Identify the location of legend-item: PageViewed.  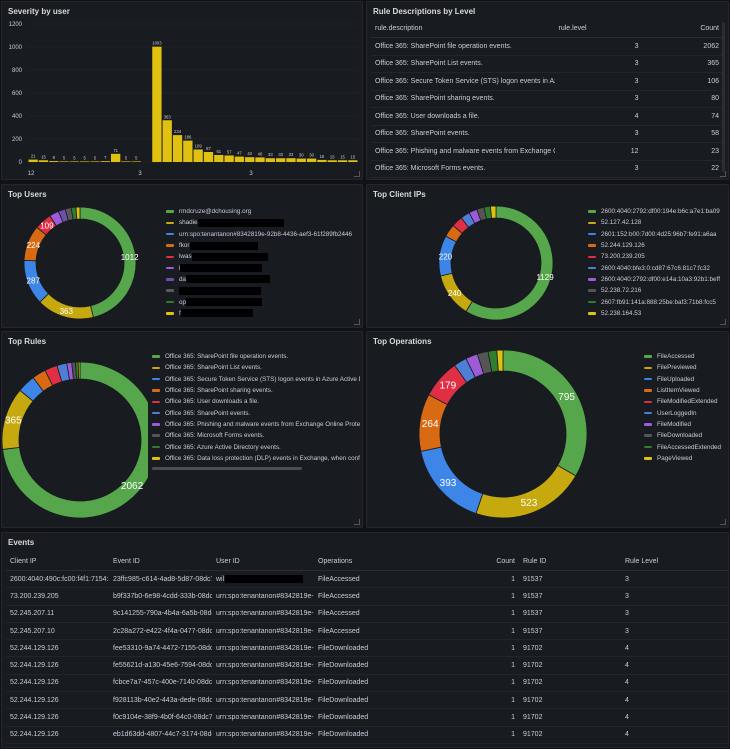
(685, 458).